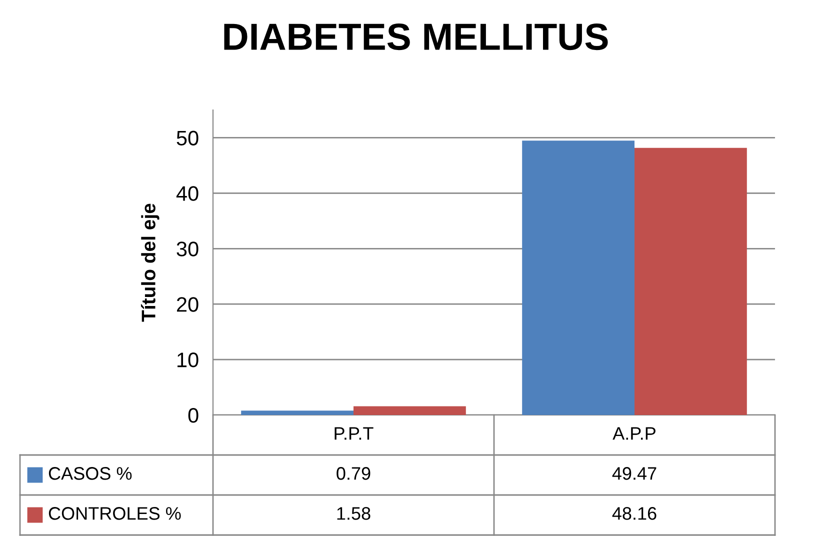 The image size is (831, 536). Describe the element at coordinates (353, 473) in the screenshot. I see `data-label: 0.79` at that location.